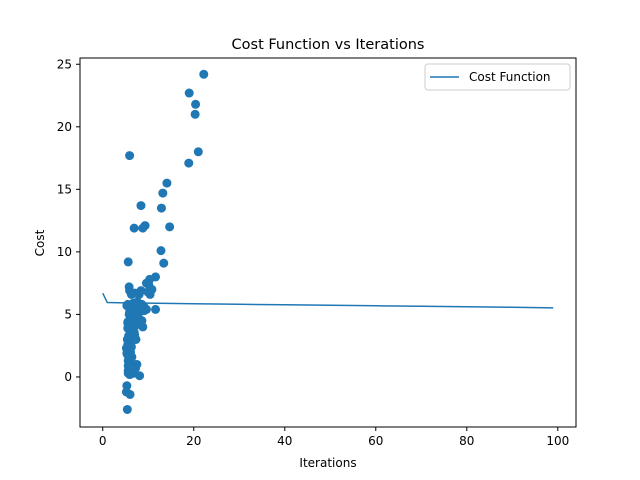 This screenshot has width=640, height=480. Describe the element at coordinates (334, 437) in the screenshot. I see `x-axis: 0 20 40 60 80 100` at that location.